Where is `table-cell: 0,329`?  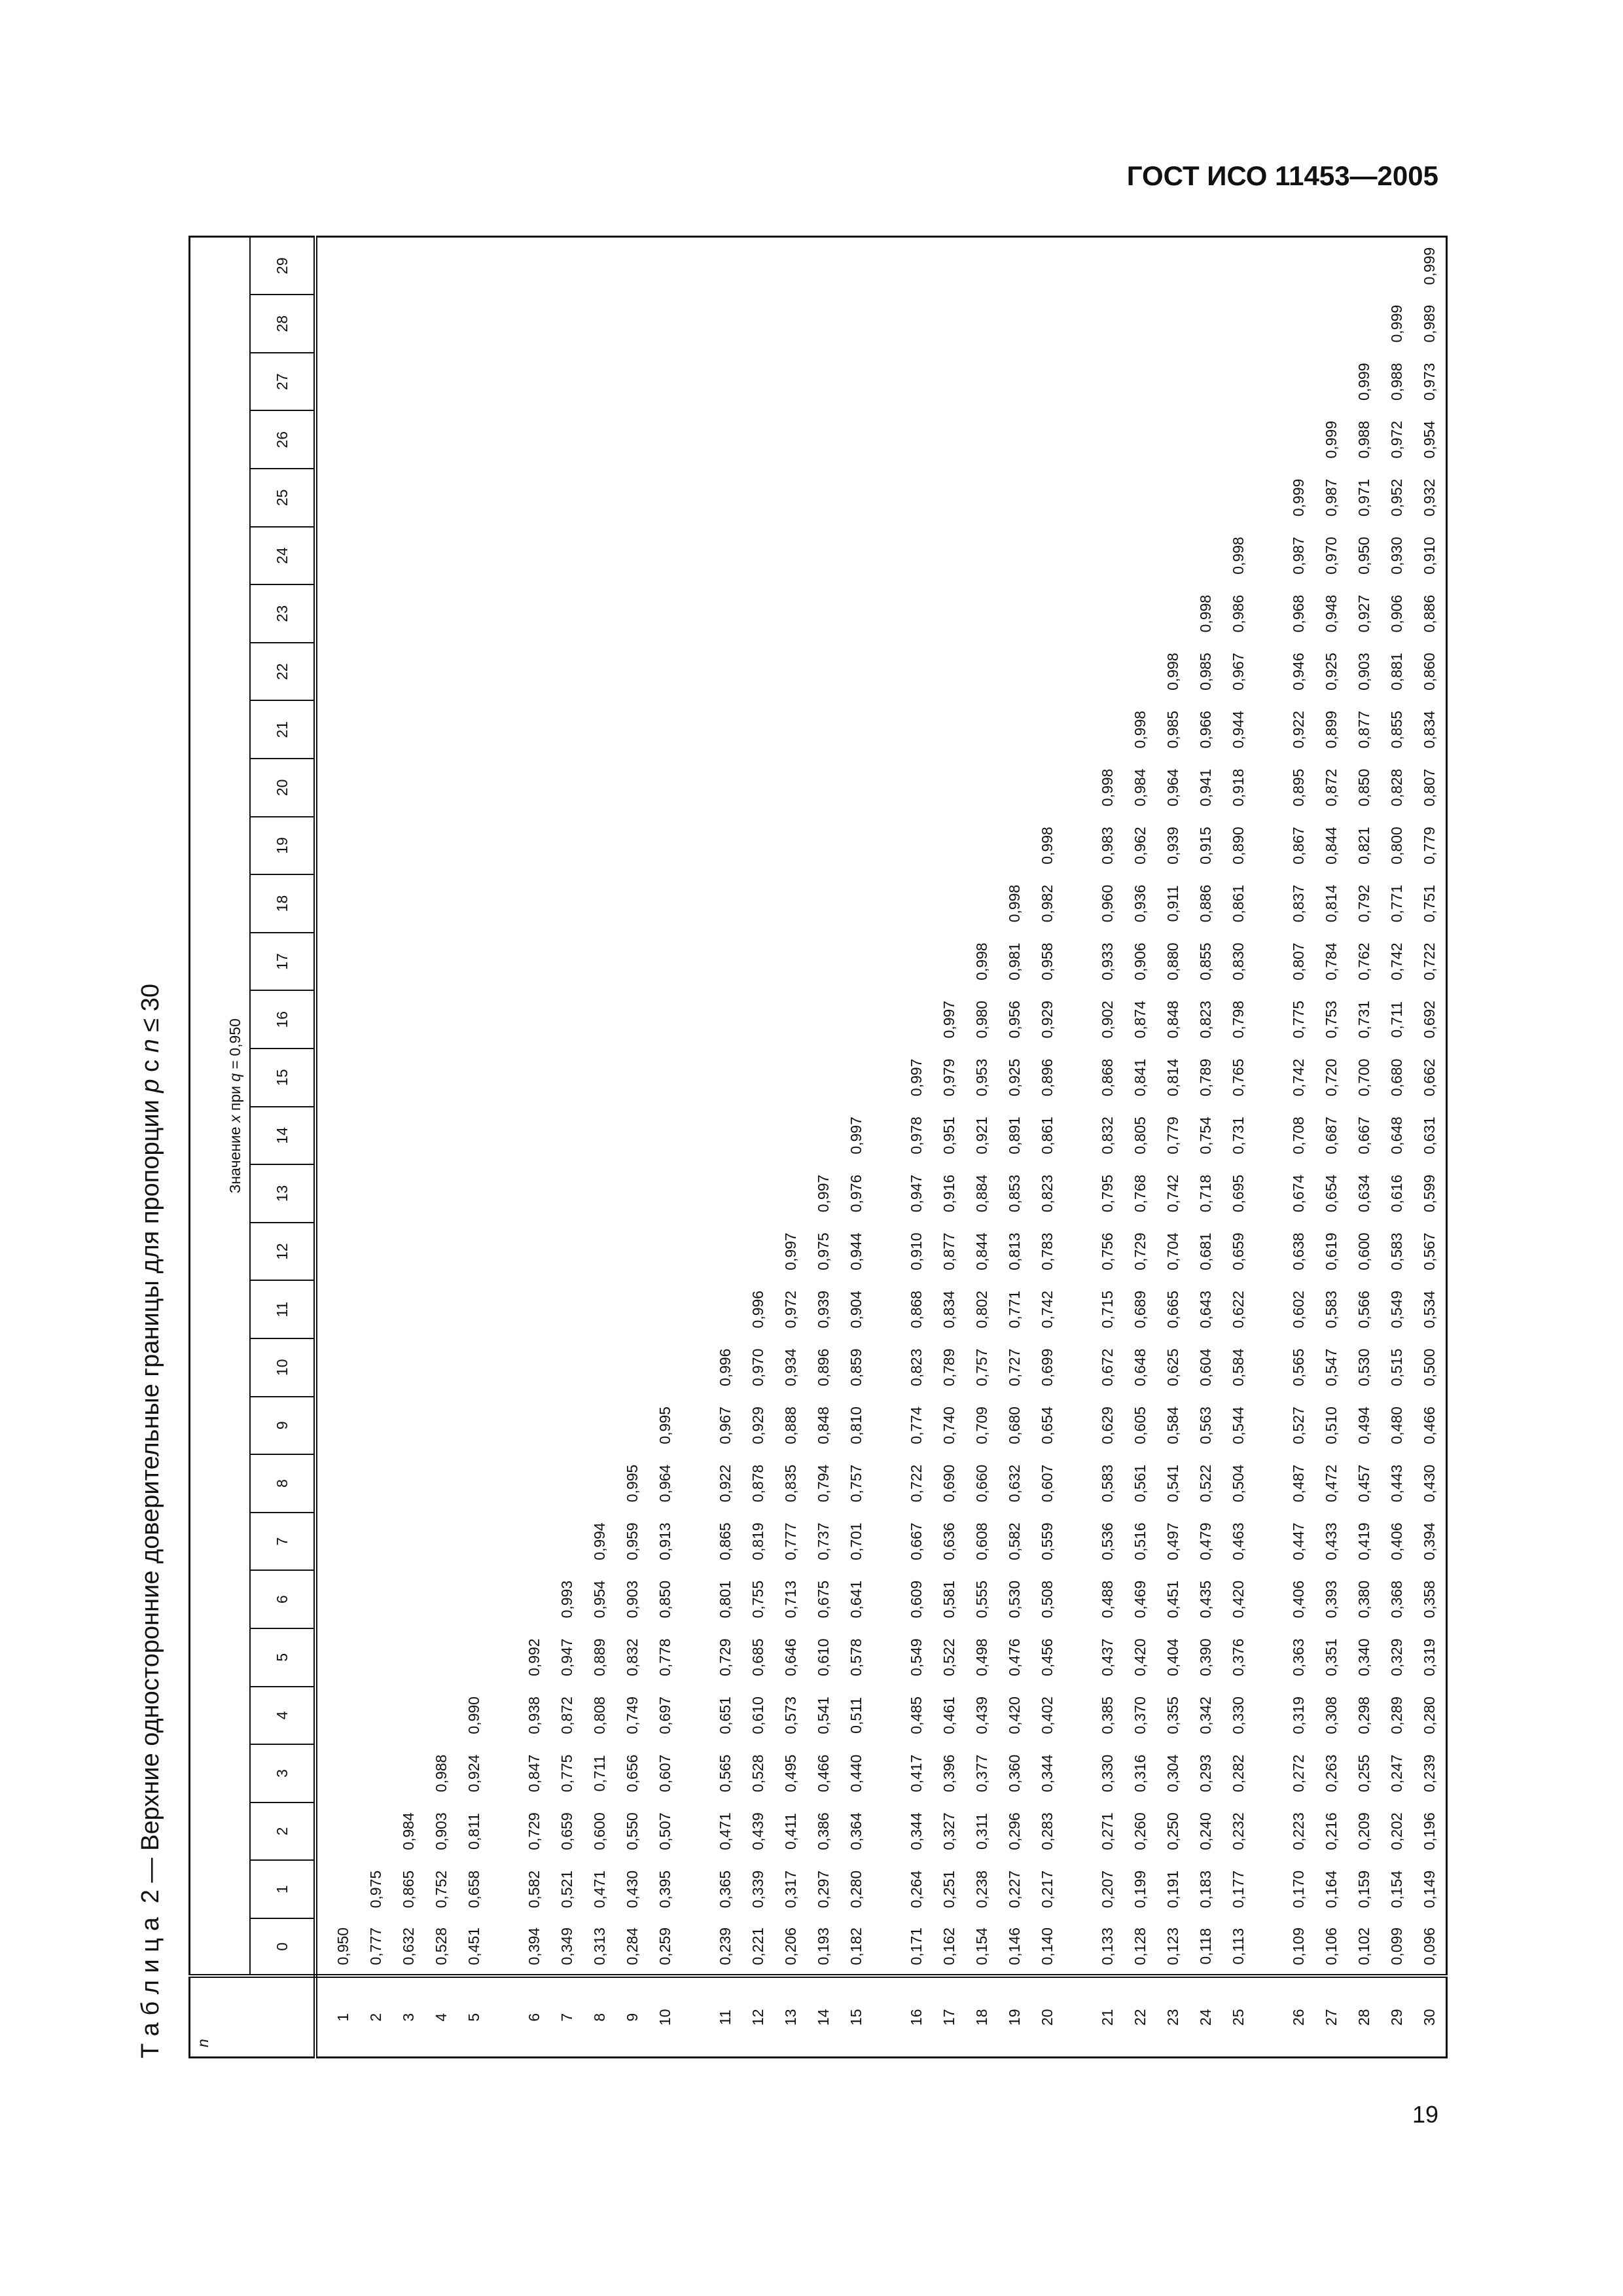
table-cell: 0,329 is located at coordinates (1396, 1657).